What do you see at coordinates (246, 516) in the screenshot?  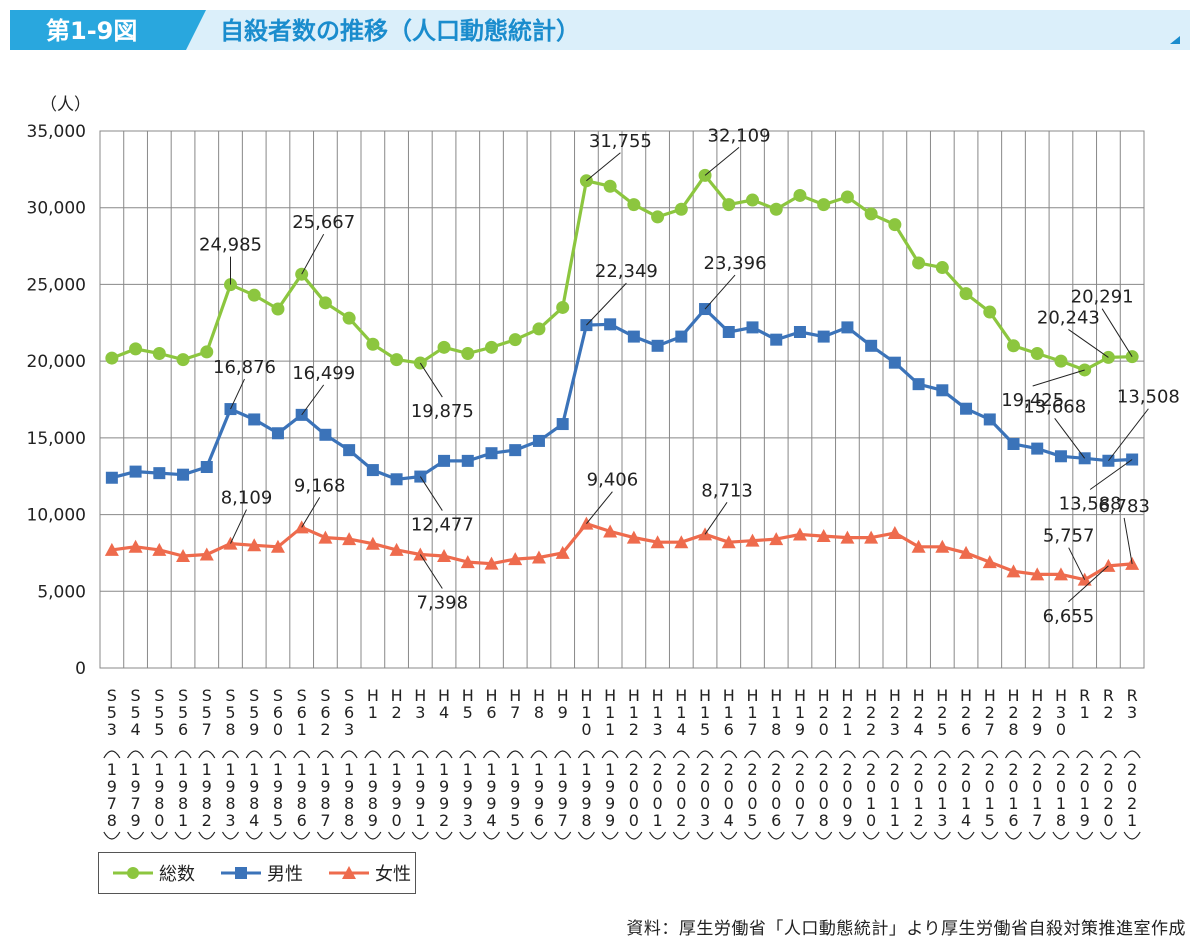 I see `data-label-female: 8,109` at bounding box center [246, 516].